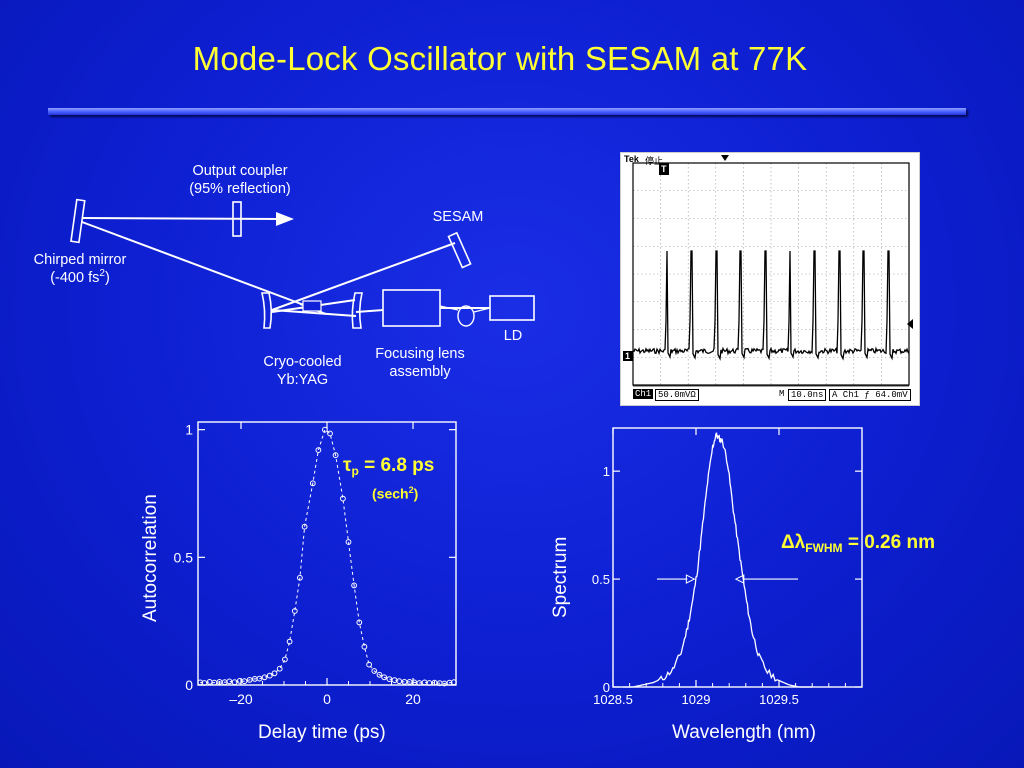  Describe the element at coordinates (718, 560) in the screenshot. I see `spectrum-trace` at that location.